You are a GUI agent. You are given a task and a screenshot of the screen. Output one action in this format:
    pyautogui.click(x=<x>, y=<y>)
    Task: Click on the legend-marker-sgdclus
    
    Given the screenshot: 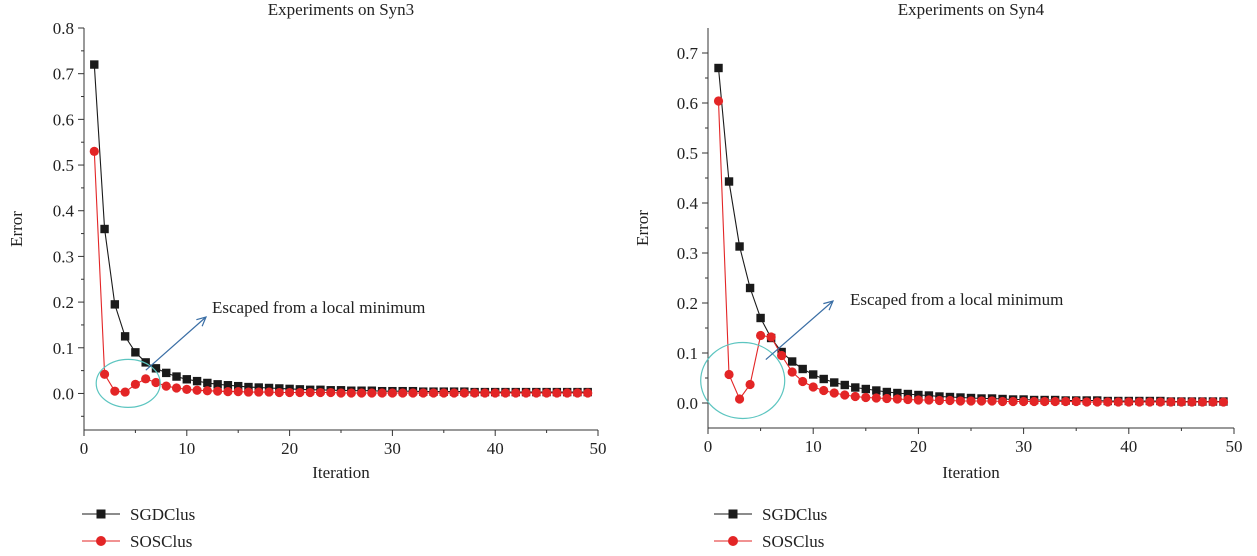 What is the action you would take?
    pyautogui.click(x=733, y=514)
    